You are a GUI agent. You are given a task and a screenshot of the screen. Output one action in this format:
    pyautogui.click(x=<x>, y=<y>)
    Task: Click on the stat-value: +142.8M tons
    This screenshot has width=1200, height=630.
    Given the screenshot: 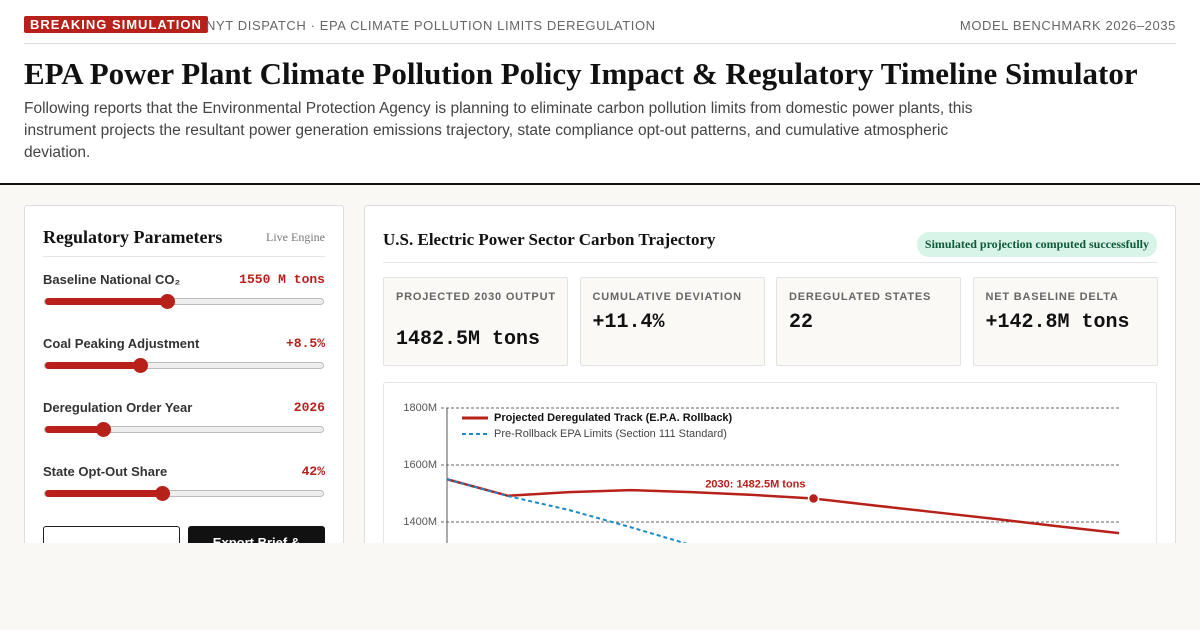 What is the action you would take?
    pyautogui.click(x=1057, y=322)
    